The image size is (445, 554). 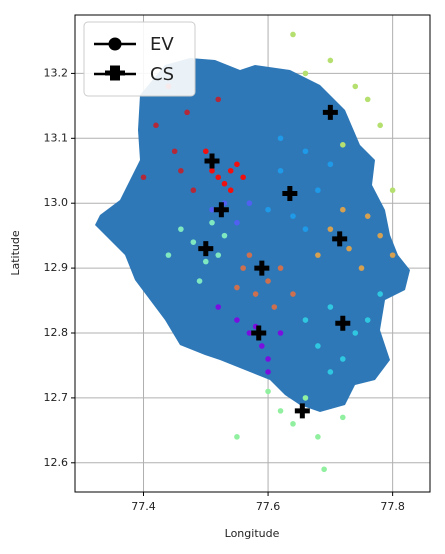 I want to click on y-tick-label: 13.2, so click(x=56, y=72).